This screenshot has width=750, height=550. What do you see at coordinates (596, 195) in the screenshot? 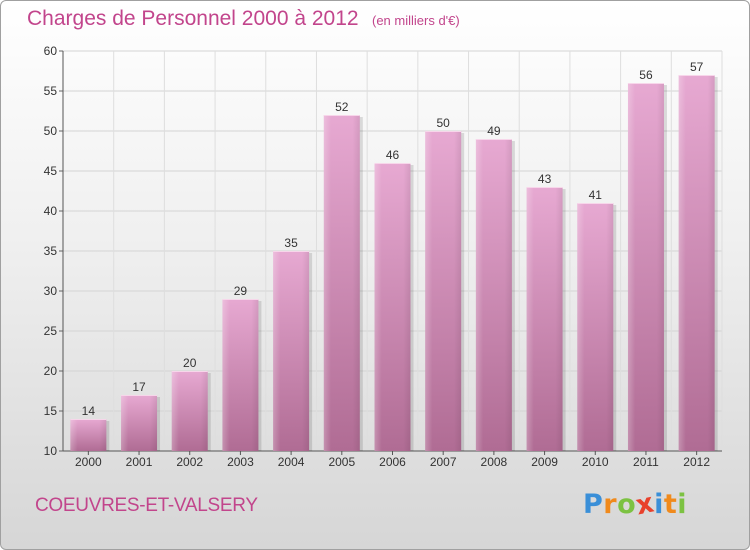
I see `bar-value-label: 41` at bounding box center [596, 195].